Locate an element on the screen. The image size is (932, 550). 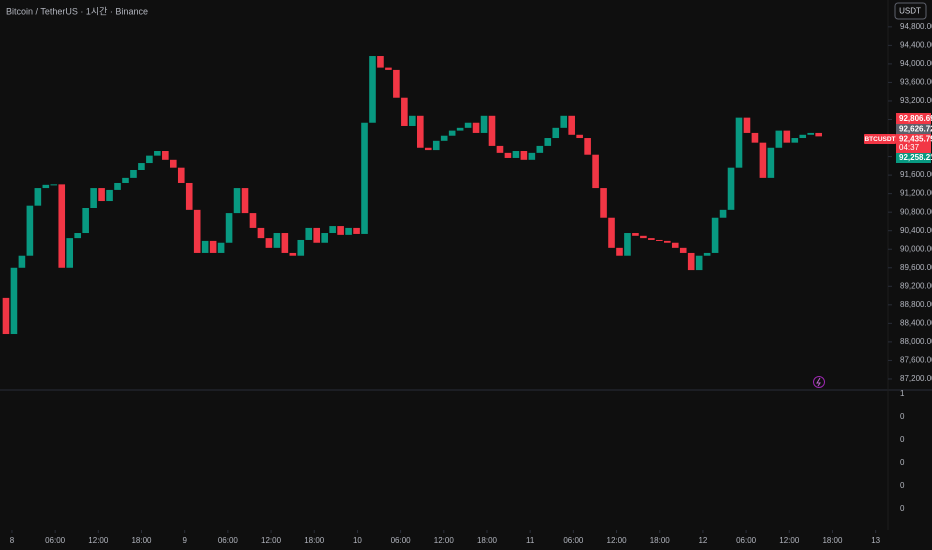
y-tick-label: 90,000.00 is located at coordinates (916, 248).